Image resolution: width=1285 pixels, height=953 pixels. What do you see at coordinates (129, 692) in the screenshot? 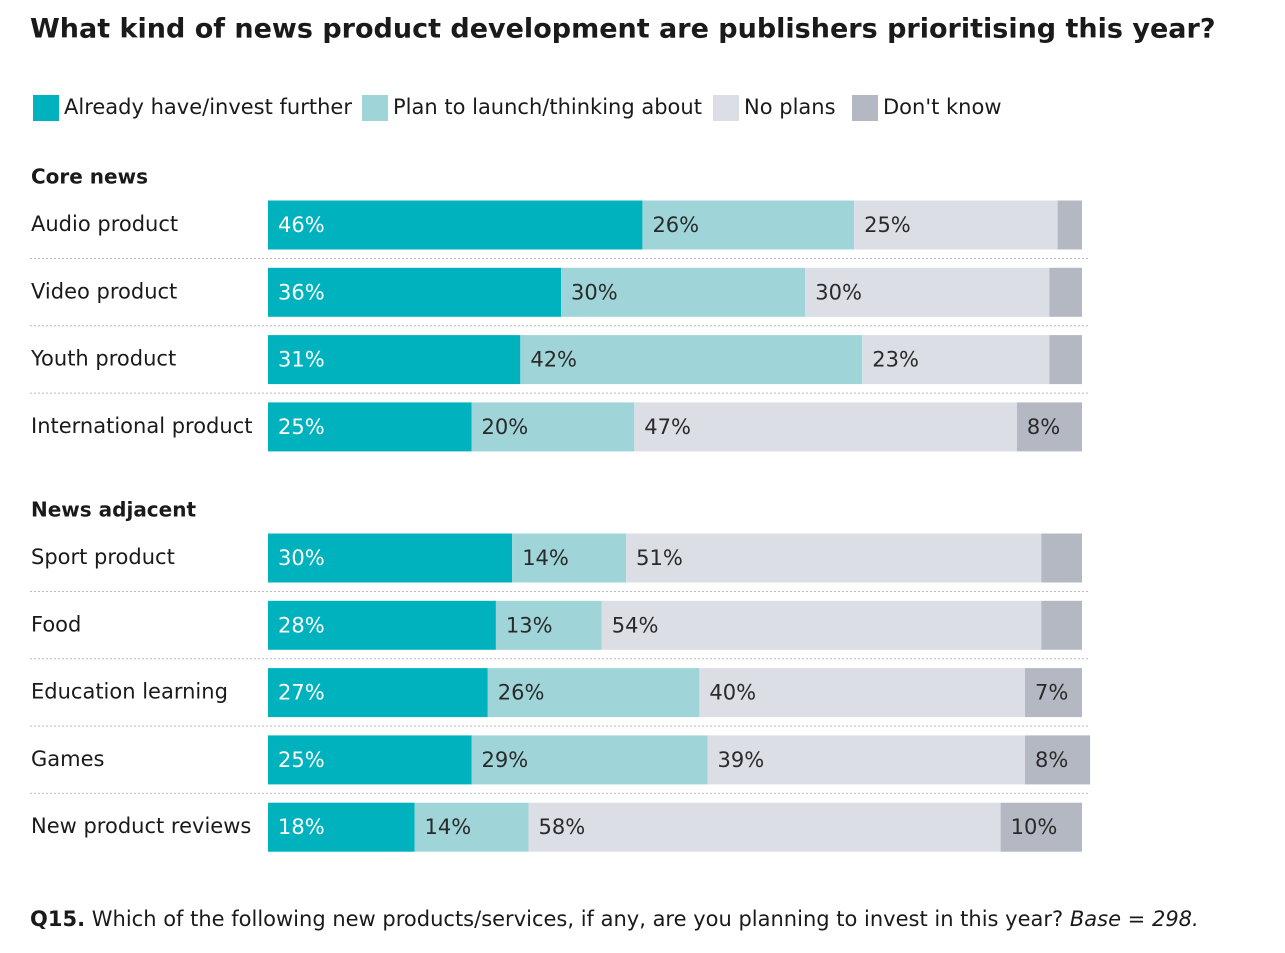
I see `category-label: Education learning` at bounding box center [129, 692].